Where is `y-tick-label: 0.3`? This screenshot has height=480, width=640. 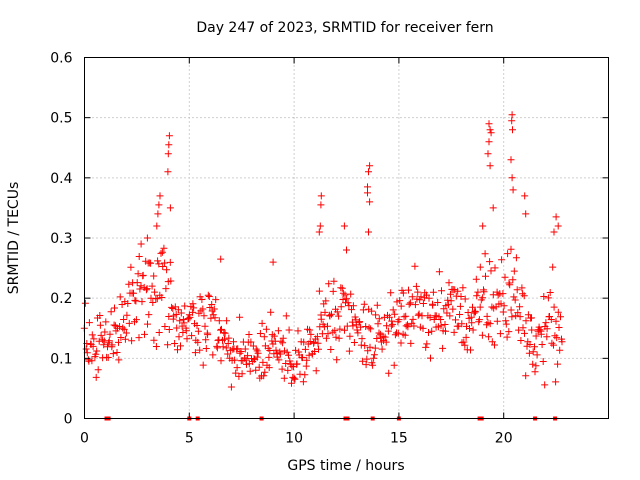 y-tick-label: 0.3 is located at coordinates (61, 239).